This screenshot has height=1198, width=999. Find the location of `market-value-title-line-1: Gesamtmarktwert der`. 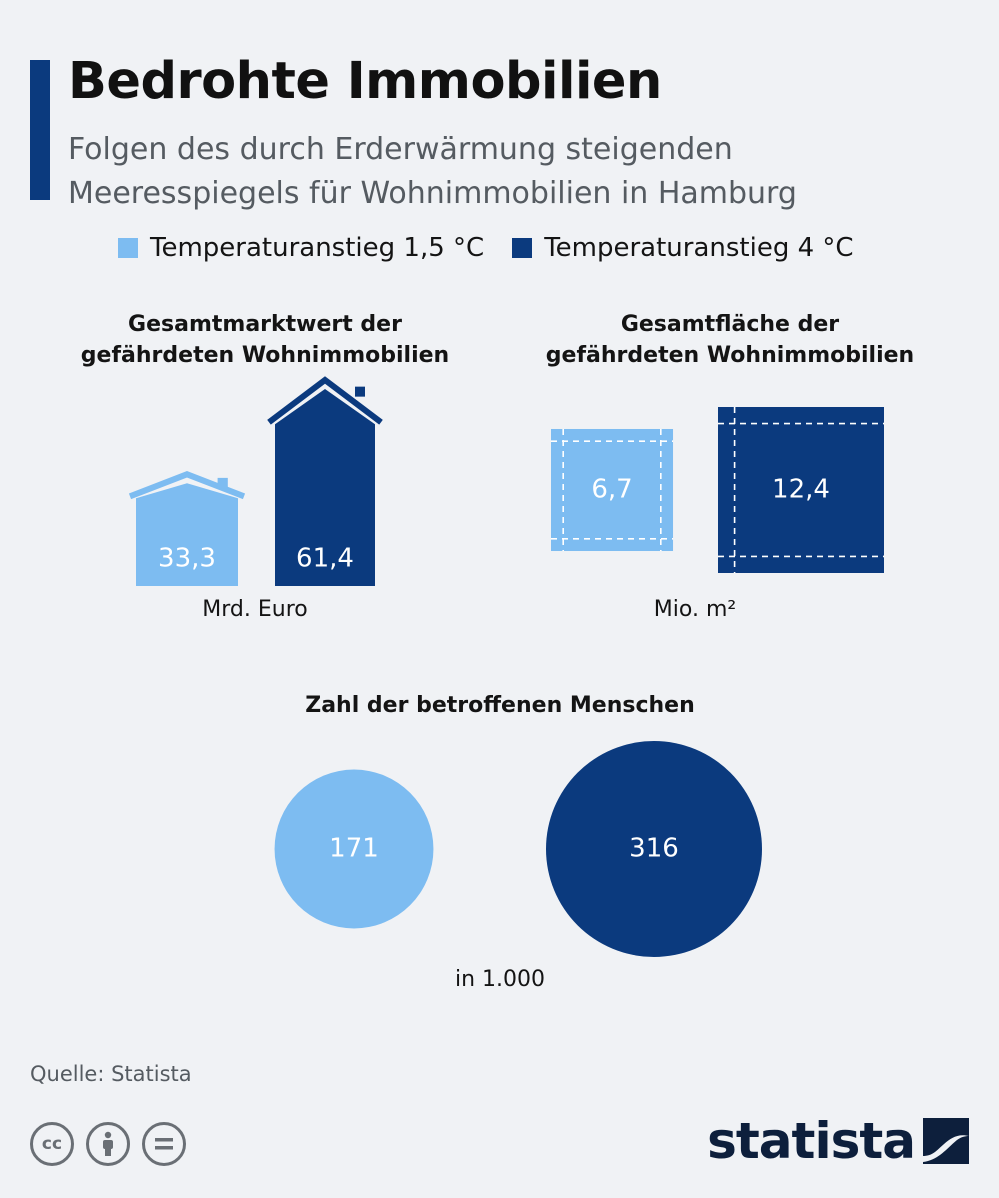

market-value-title-line-1: Gesamtmarktwert der is located at coordinates (265, 324).